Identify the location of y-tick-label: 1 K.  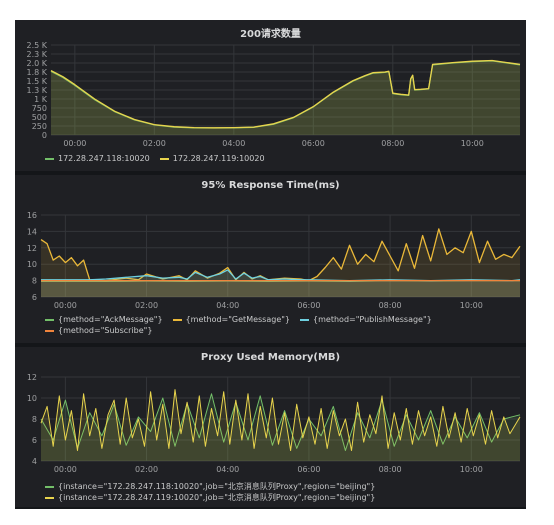
(41, 99).